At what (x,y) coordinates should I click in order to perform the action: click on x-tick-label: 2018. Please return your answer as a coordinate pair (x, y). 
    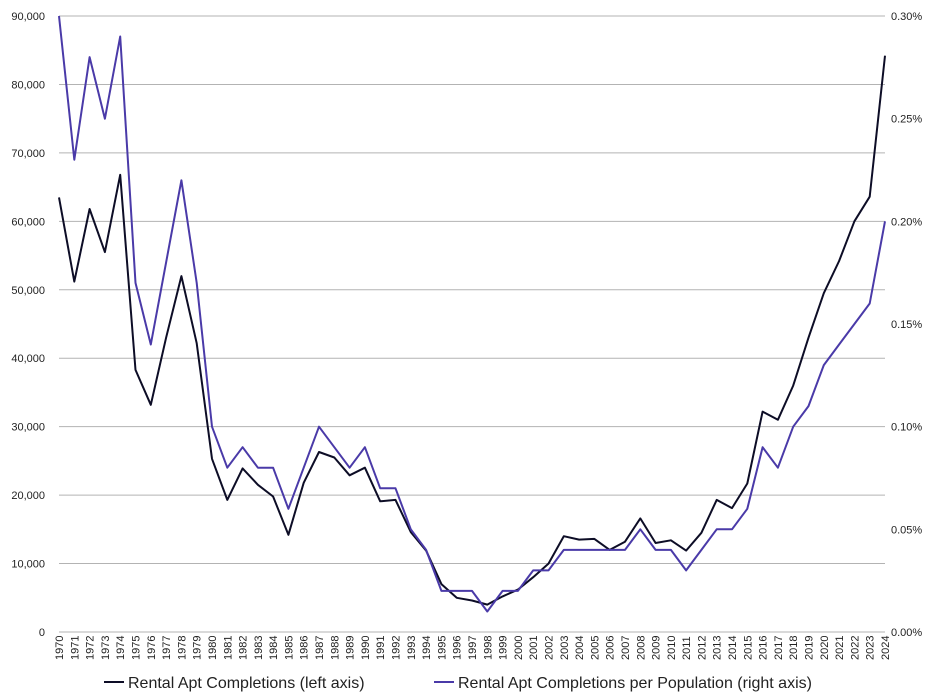
    Looking at the image, I should click on (794, 648).